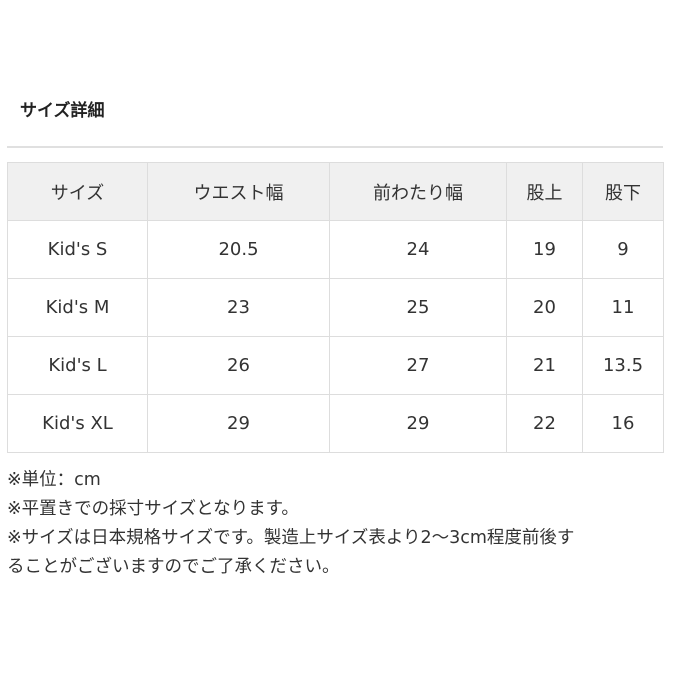 The image size is (680, 680). I want to click on table-cell: 20, so click(544, 307).